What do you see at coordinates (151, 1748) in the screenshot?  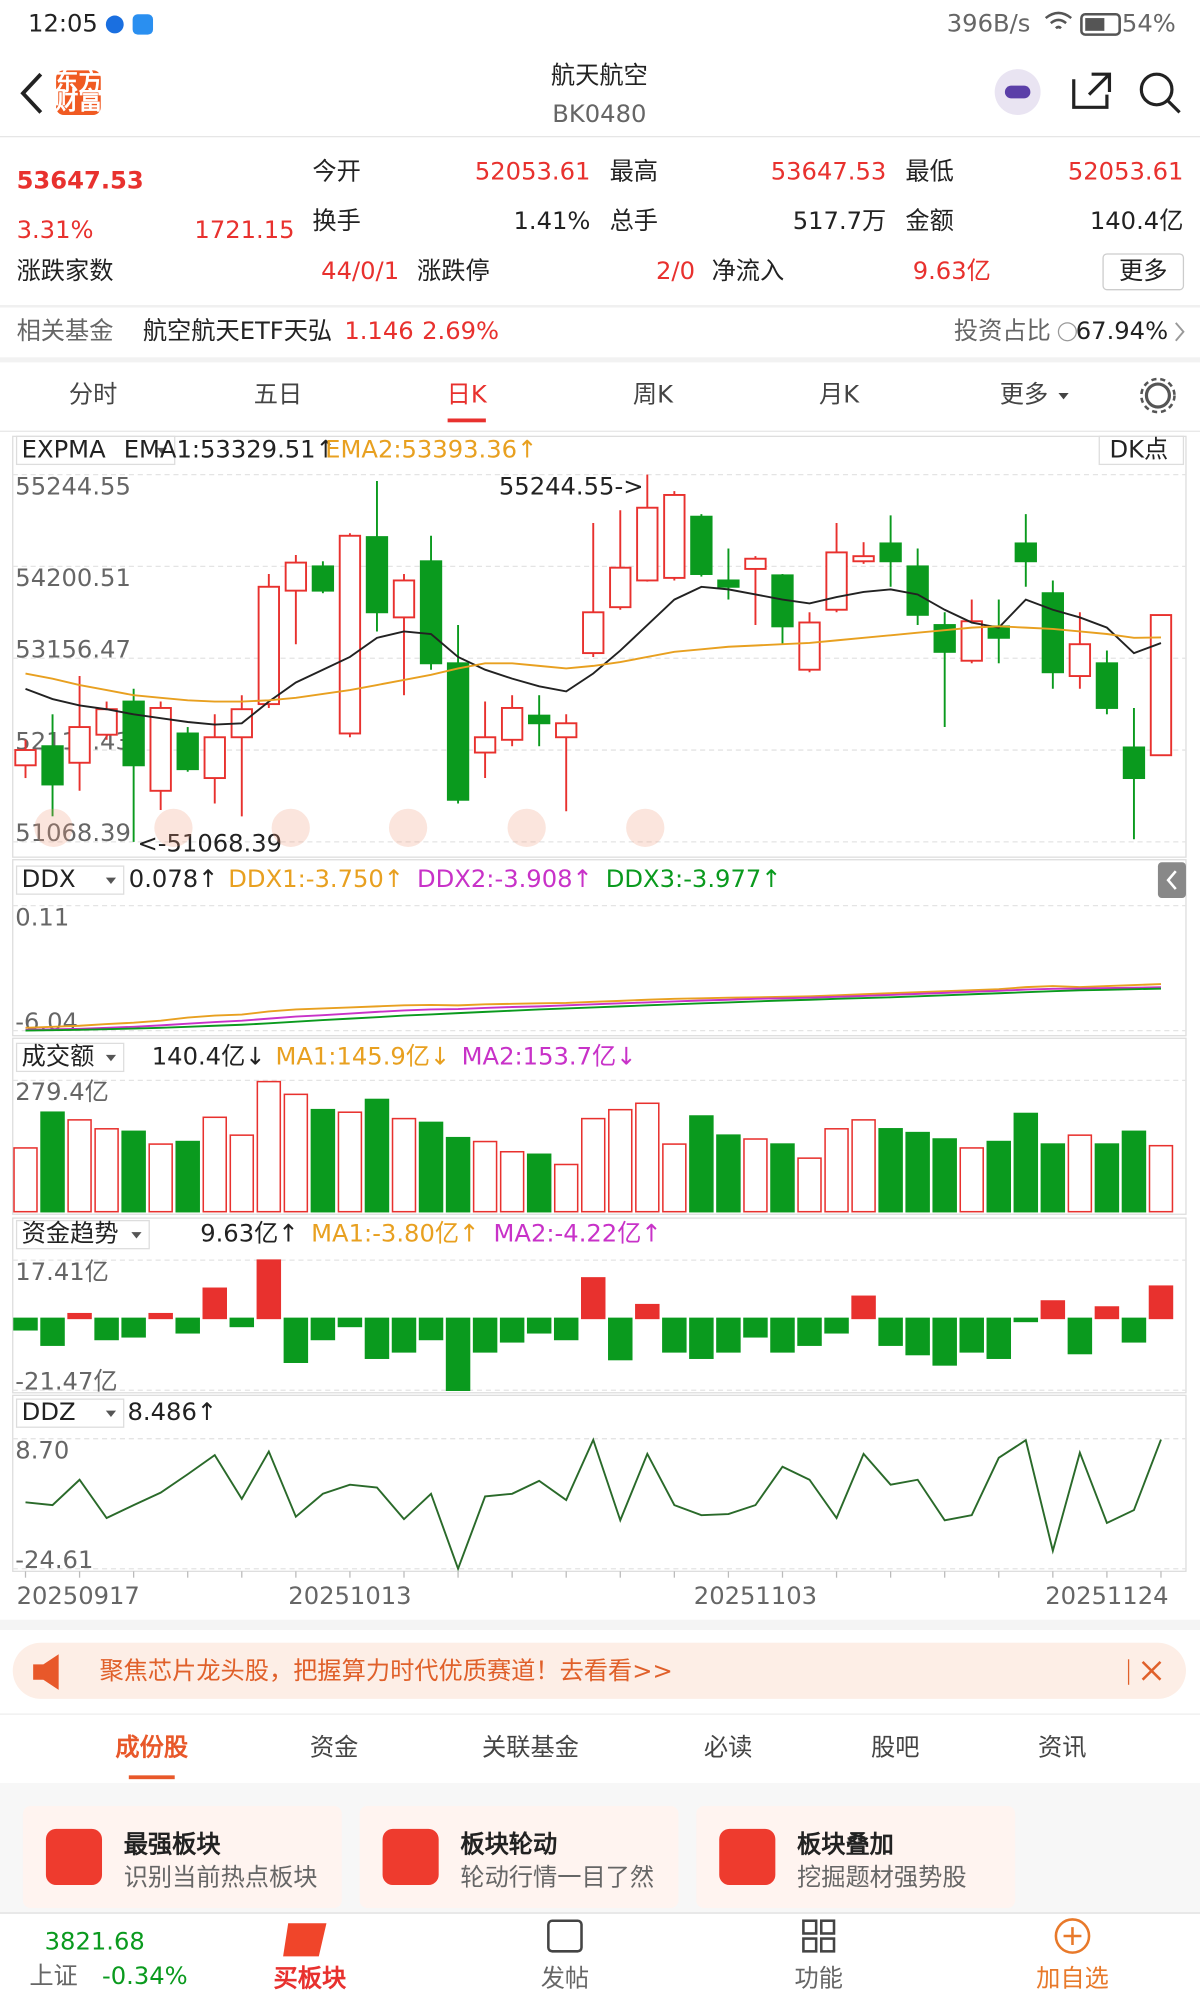 I see `section-tab: 成份股` at bounding box center [151, 1748].